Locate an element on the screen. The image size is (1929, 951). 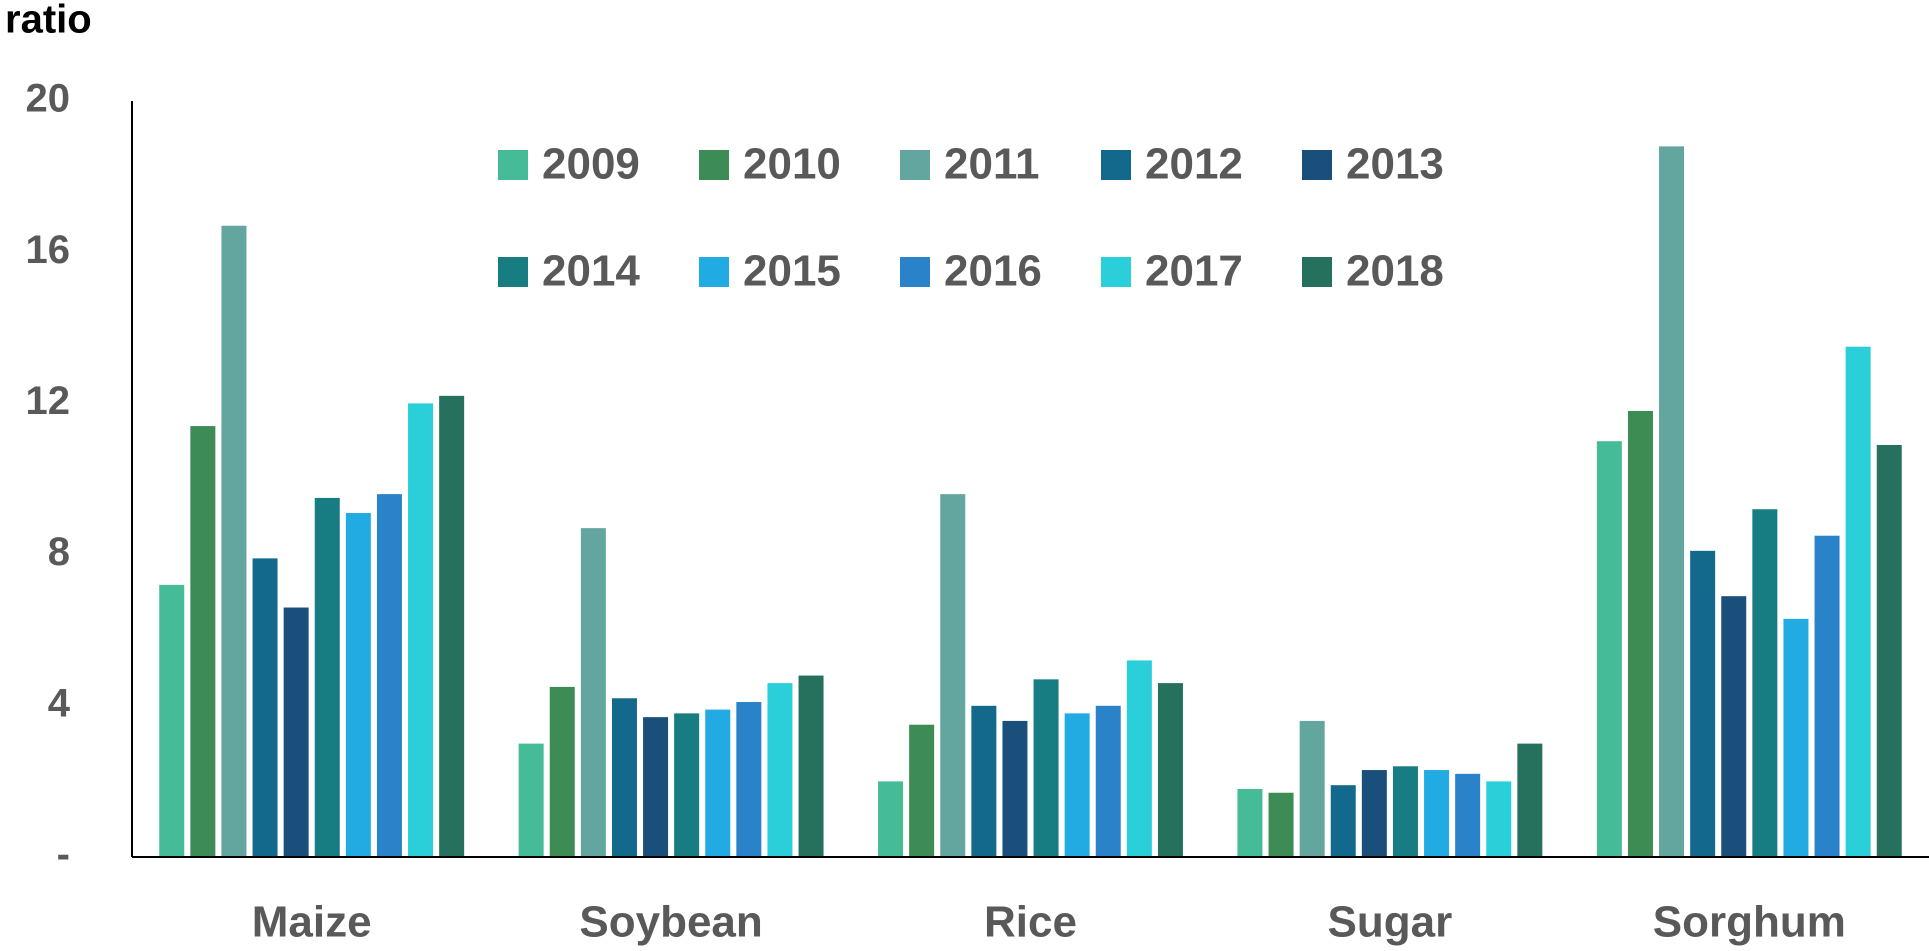
x-tick-label: Rice is located at coordinates (1030, 922).